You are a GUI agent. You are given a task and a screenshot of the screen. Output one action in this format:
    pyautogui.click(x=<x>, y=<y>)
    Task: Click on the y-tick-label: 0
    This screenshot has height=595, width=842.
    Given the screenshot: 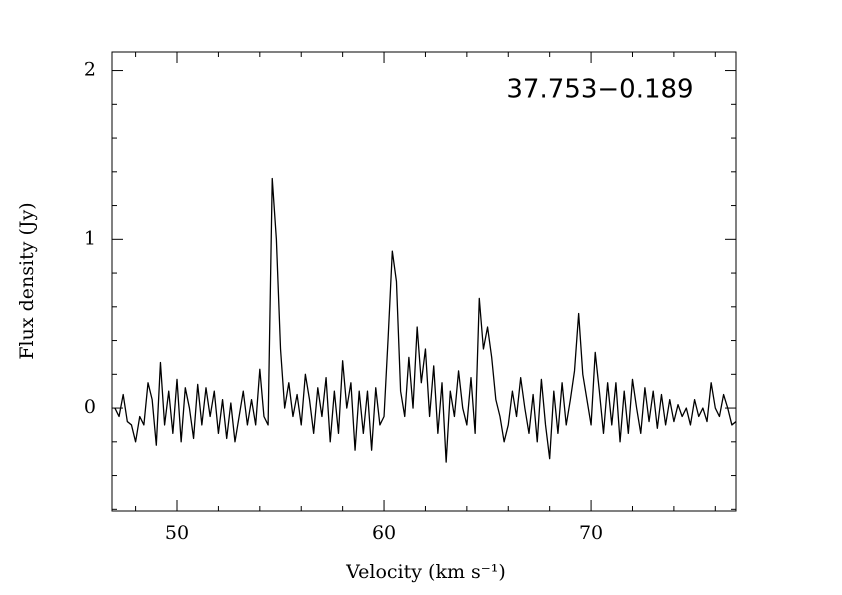 What is the action you would take?
    pyautogui.click(x=90, y=407)
    